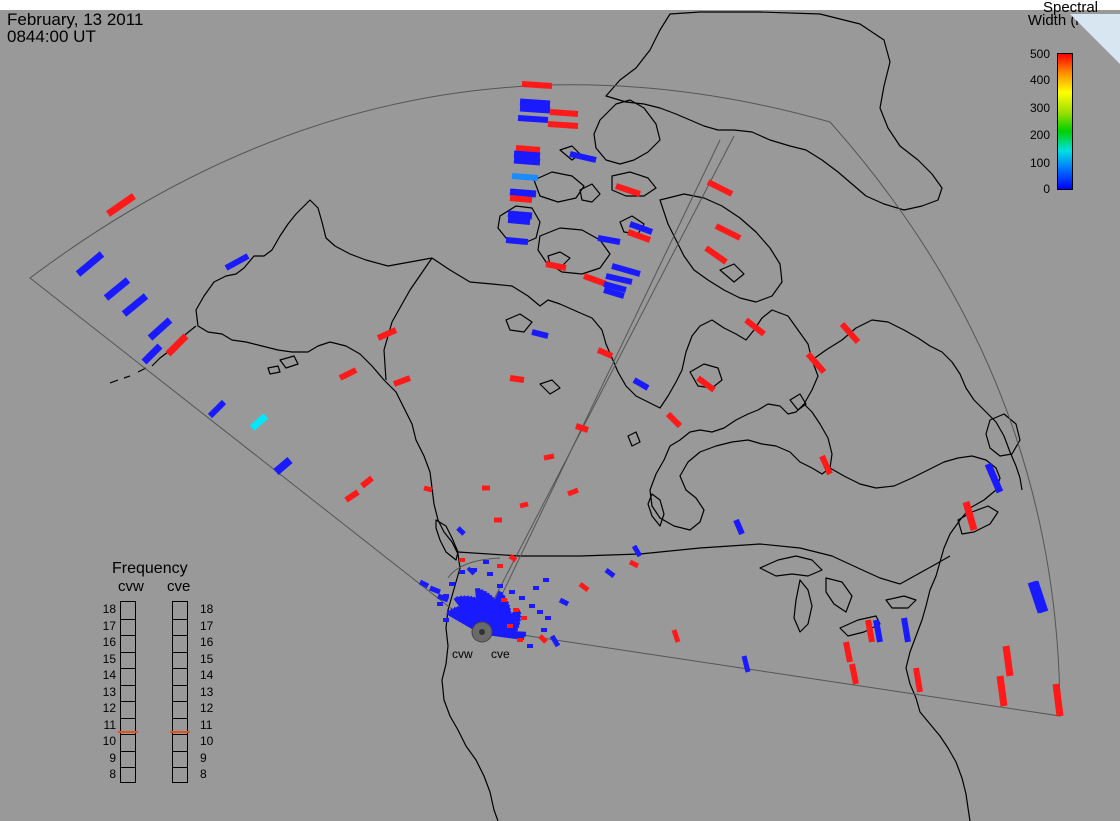  What do you see at coordinates (901, 602) in the screenshot?
I see `lake-ontario` at bounding box center [901, 602].